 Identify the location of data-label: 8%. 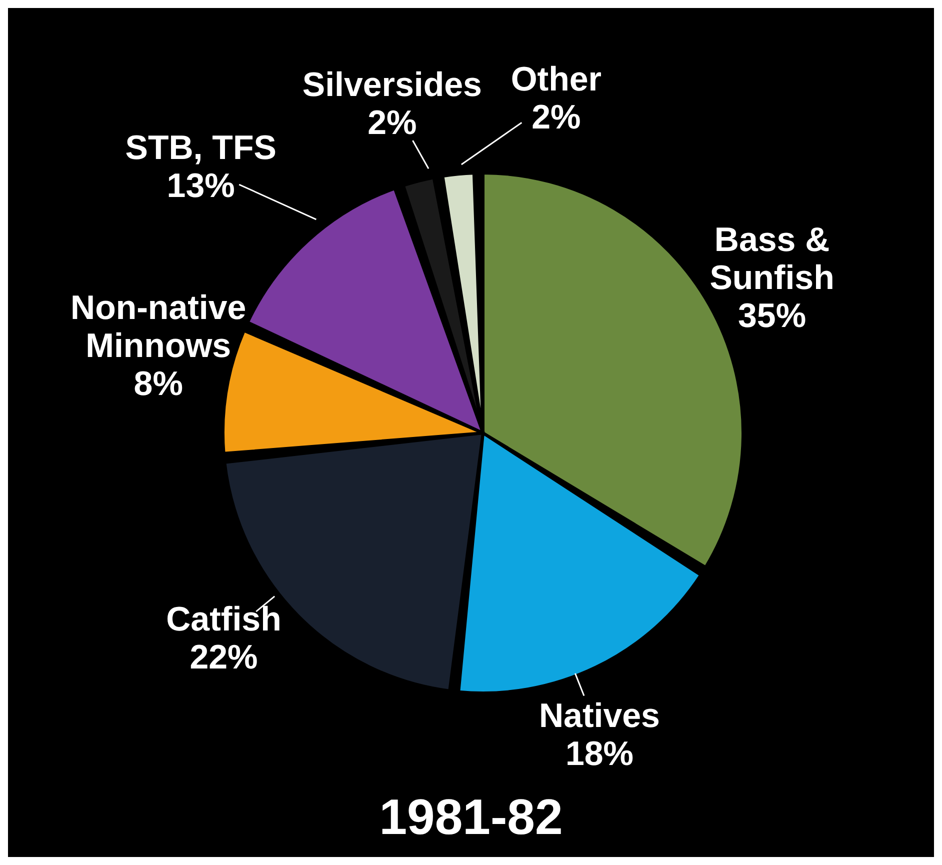
(158, 383).